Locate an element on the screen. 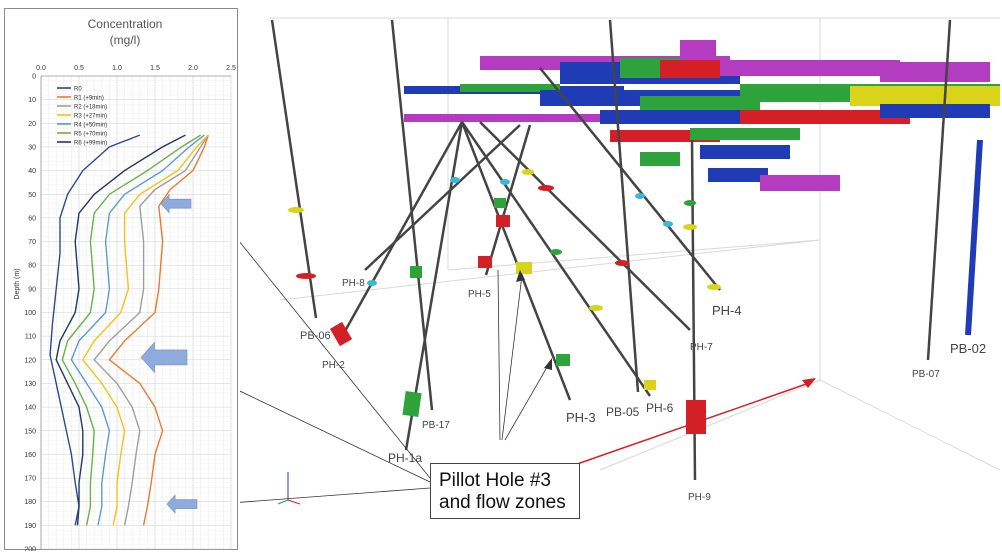 The height and width of the screenshot is (556, 1002). label-ph-9: PH-9 is located at coordinates (699, 497).